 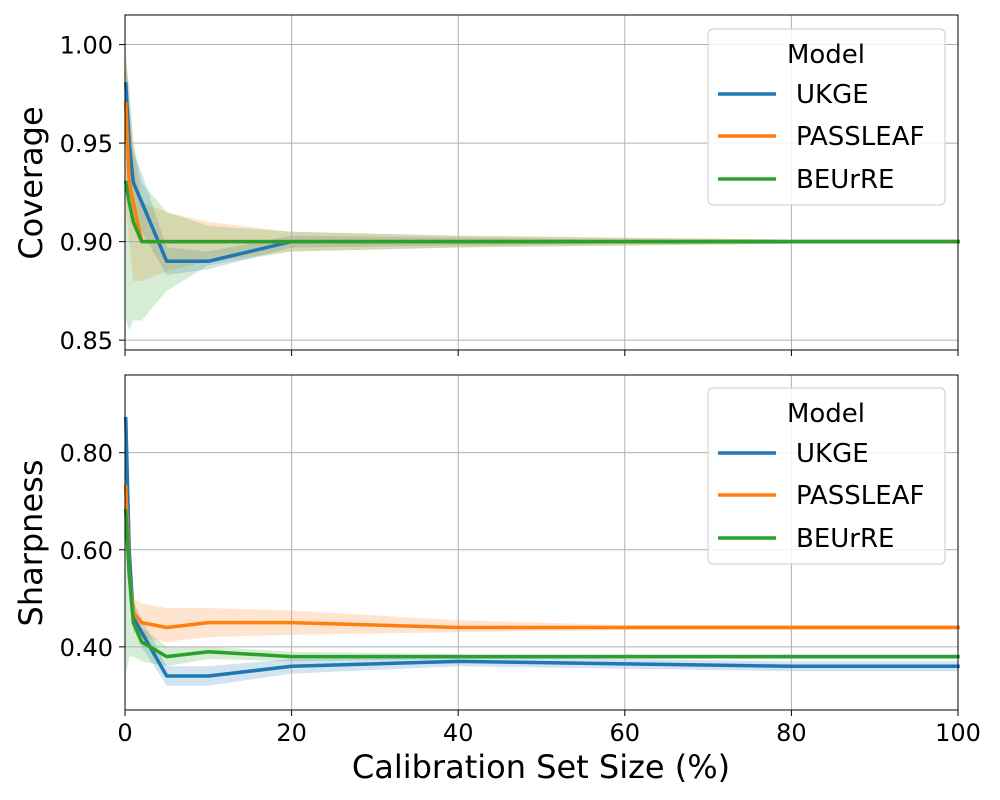 What do you see at coordinates (291, 733) in the screenshot?
I see `x-tick-label: 20` at bounding box center [291, 733].